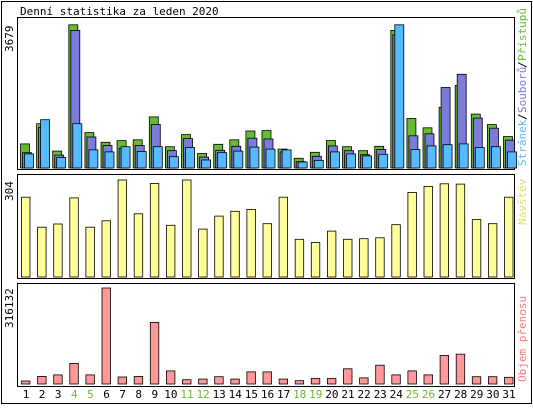 The image size is (533, 409). I want to click on x-tick-label: 14, so click(236, 394).